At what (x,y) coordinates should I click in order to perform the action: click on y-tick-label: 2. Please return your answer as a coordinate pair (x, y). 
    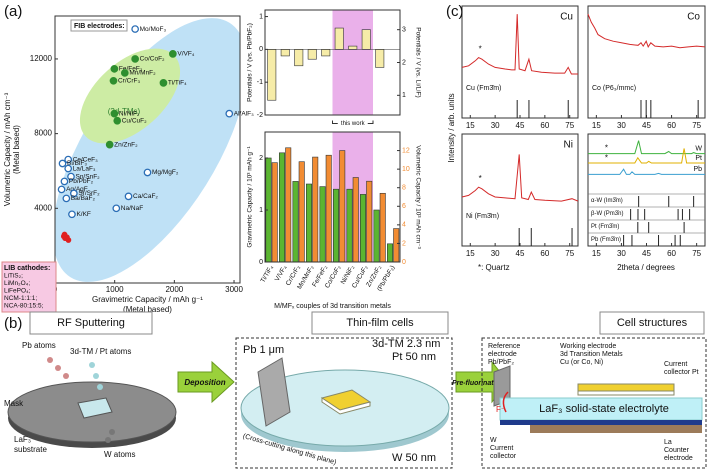
    Looking at the image, I should click on (261, 158).